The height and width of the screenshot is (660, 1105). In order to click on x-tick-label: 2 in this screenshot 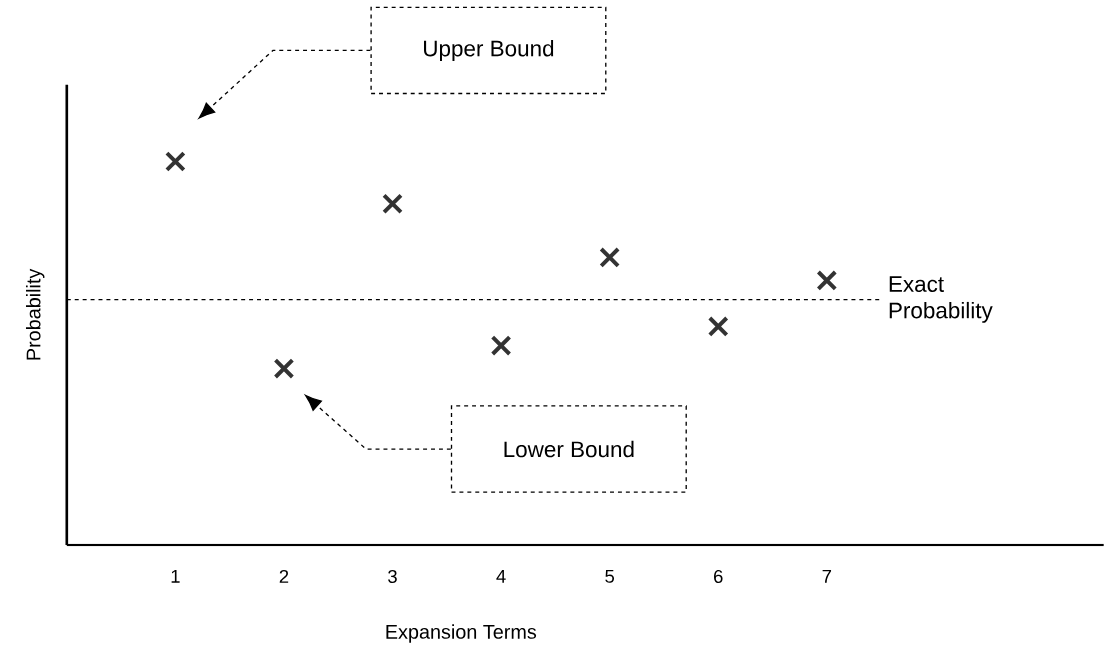, I will do `click(284, 576)`.